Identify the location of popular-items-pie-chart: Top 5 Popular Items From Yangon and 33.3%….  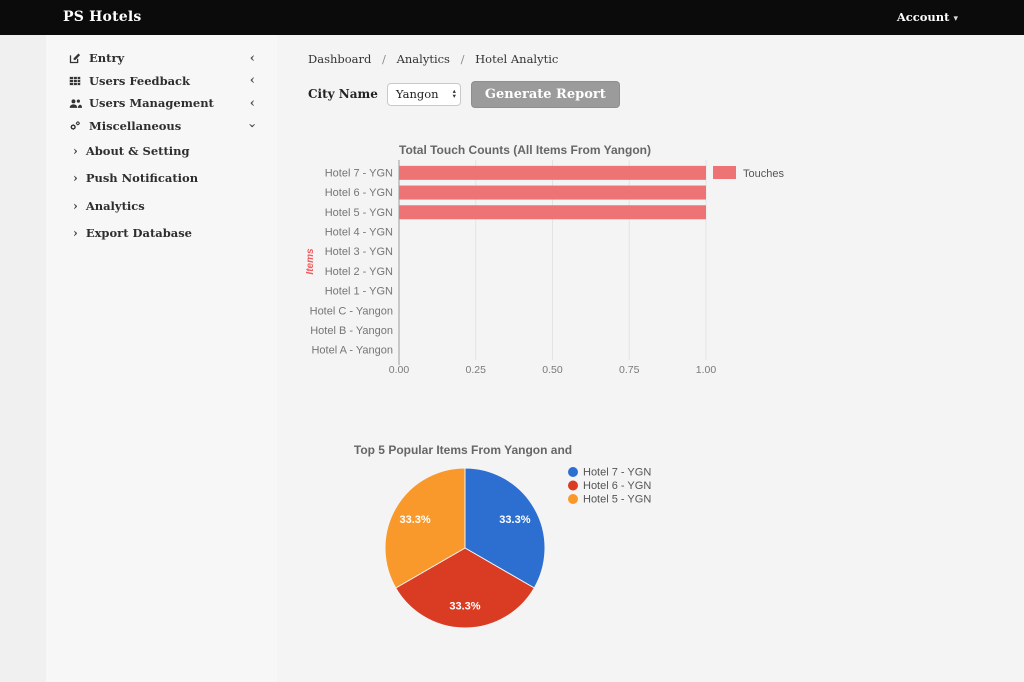
(560, 549).